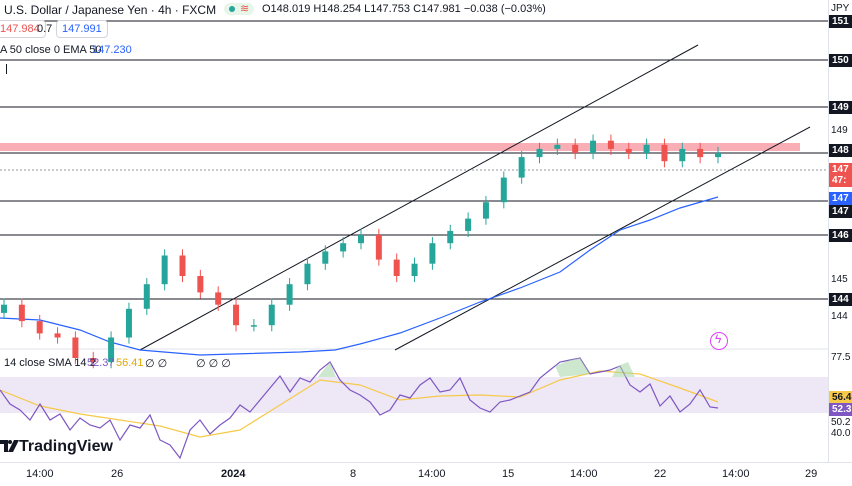 The width and height of the screenshot is (852, 486). I want to click on price-tick: 145, so click(839, 279).